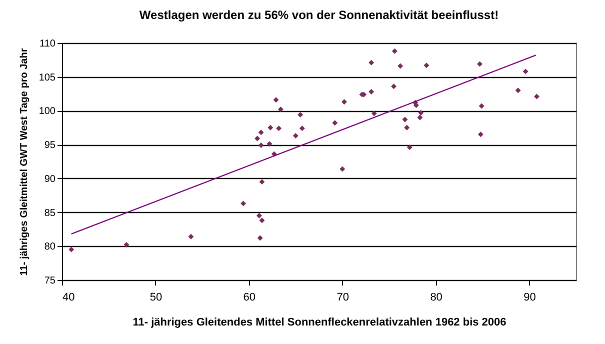 The width and height of the screenshot is (605, 344). Describe the element at coordinates (48, 44) in the screenshot. I see `y-tick-label: 110` at that location.